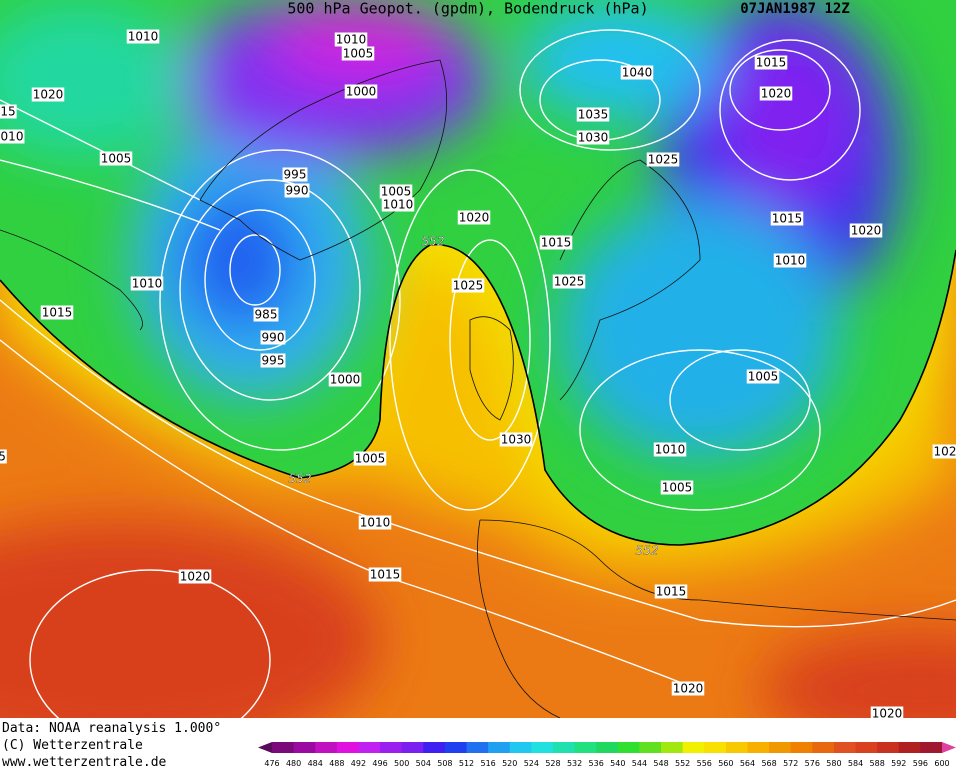 This screenshot has height=768, width=956. I want to click on colorbar-tick-label: 512, so click(466, 763).